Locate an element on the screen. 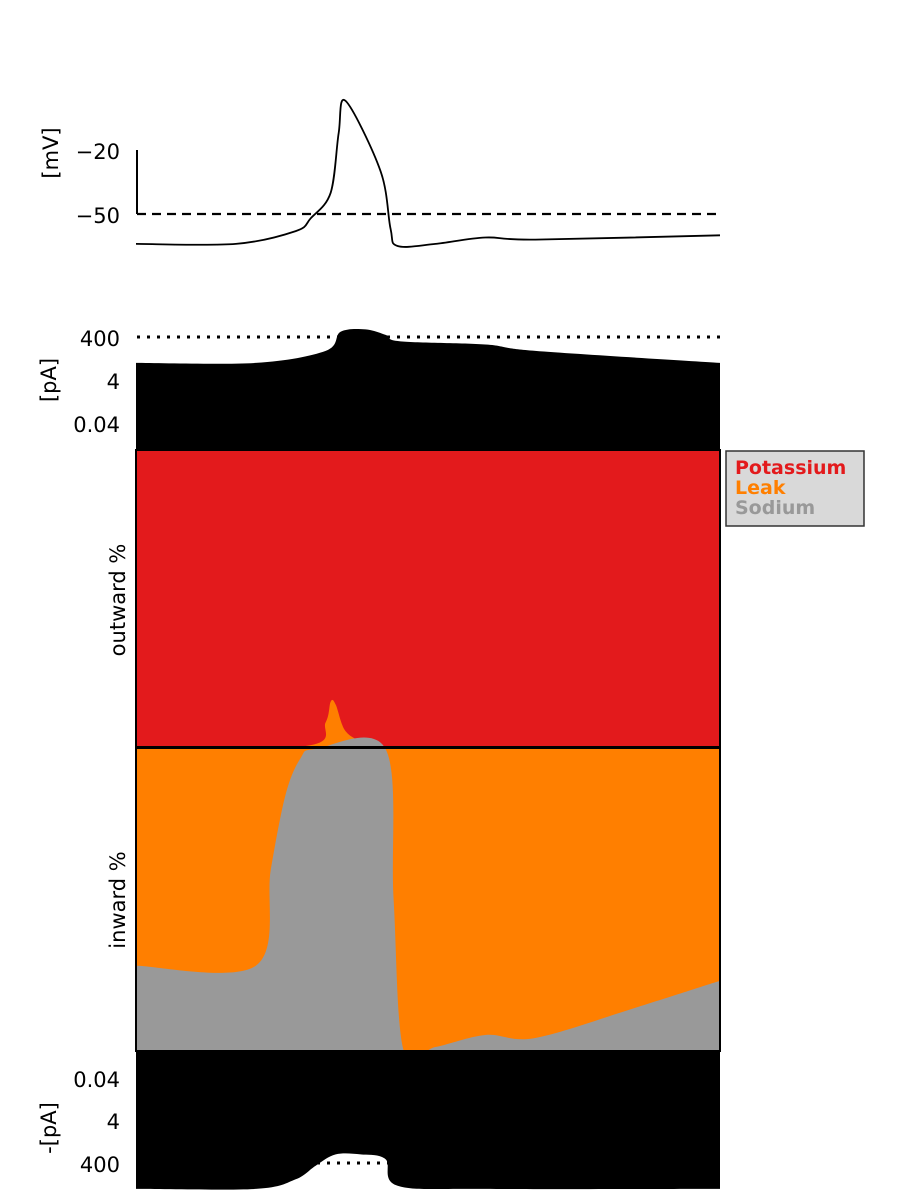 The image size is (900, 1200). voltage-tick-minus50: −50 is located at coordinates (98, 216).